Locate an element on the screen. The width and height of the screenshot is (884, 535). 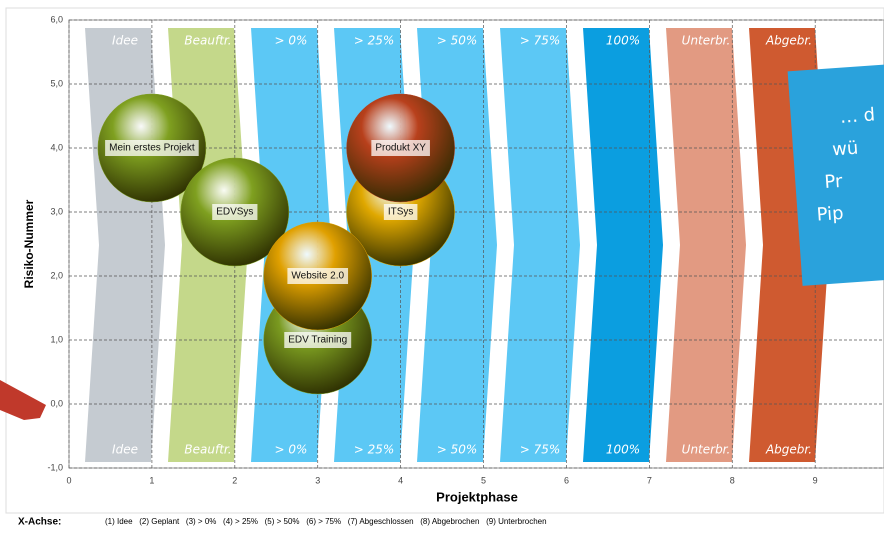
y-tick-label: 6,0 is located at coordinates (56, 19).